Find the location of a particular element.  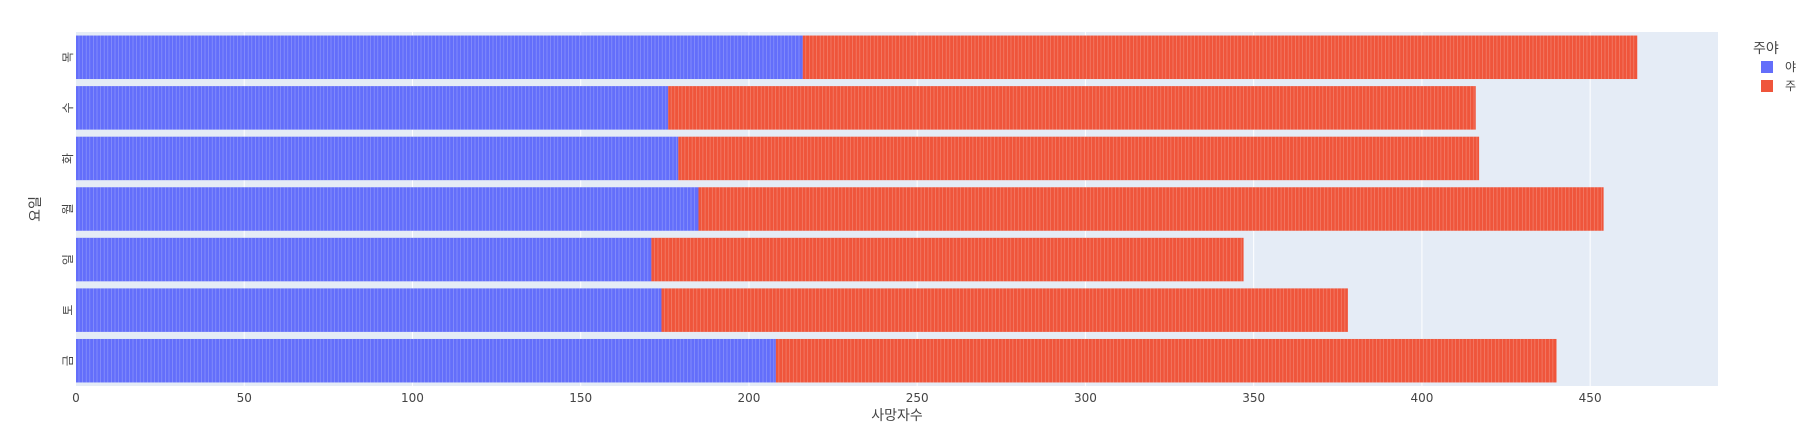

legend-title: 주야 is located at coordinates (1766, 49).